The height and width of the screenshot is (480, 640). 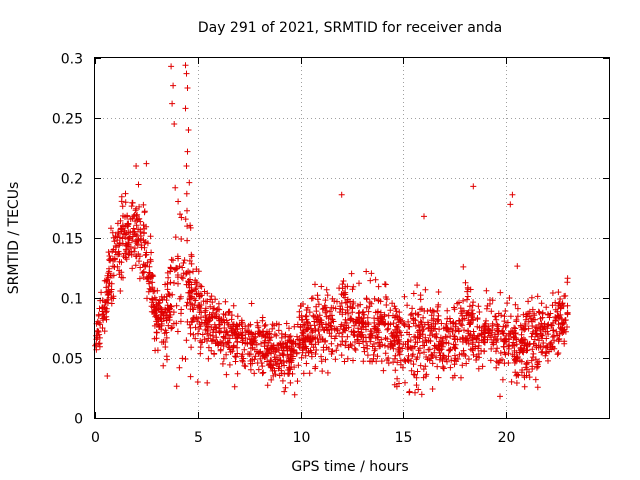 What do you see at coordinates (404, 438) in the screenshot?
I see `x-tick-label: 15` at bounding box center [404, 438].